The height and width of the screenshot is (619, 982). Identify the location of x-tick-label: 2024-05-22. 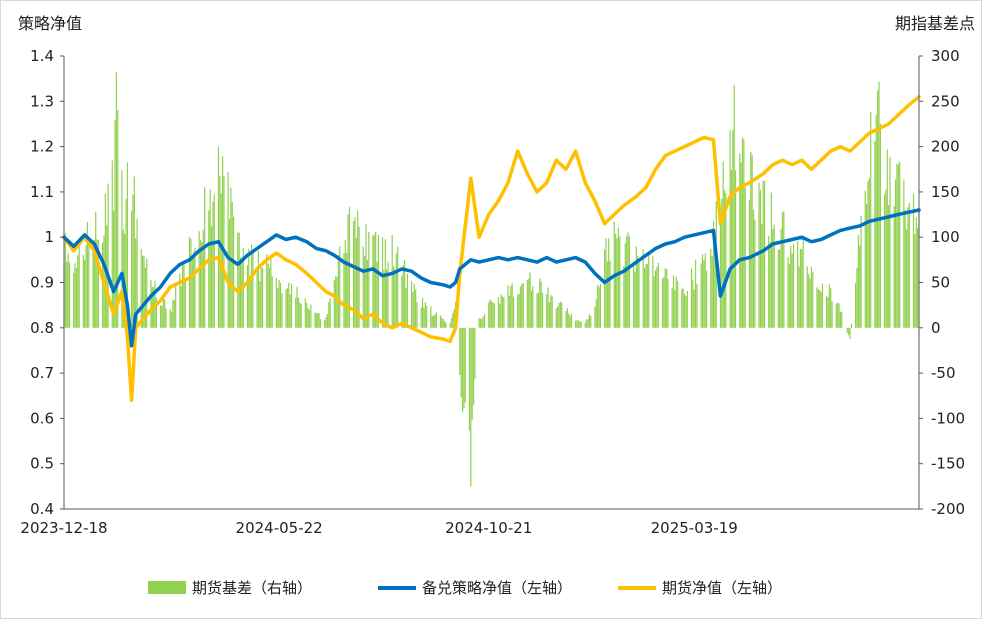
(279, 528).